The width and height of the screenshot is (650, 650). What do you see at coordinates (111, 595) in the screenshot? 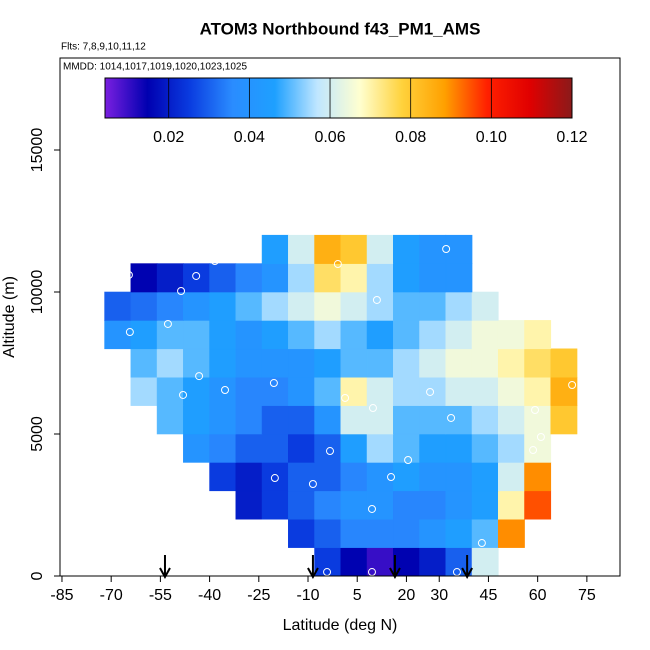
I see `x-tick-label: -70` at bounding box center [111, 595].